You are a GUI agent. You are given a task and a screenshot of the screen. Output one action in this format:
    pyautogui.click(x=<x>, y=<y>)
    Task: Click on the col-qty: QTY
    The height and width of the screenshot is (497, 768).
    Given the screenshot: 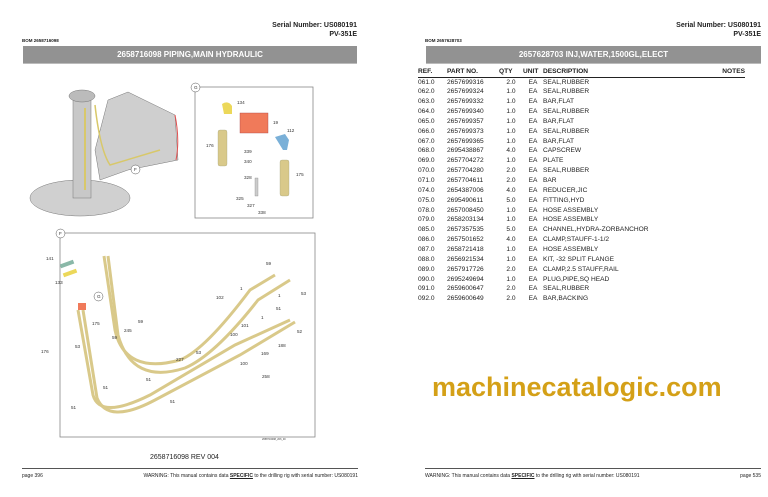 What is the action you would take?
    pyautogui.click(x=511, y=72)
    